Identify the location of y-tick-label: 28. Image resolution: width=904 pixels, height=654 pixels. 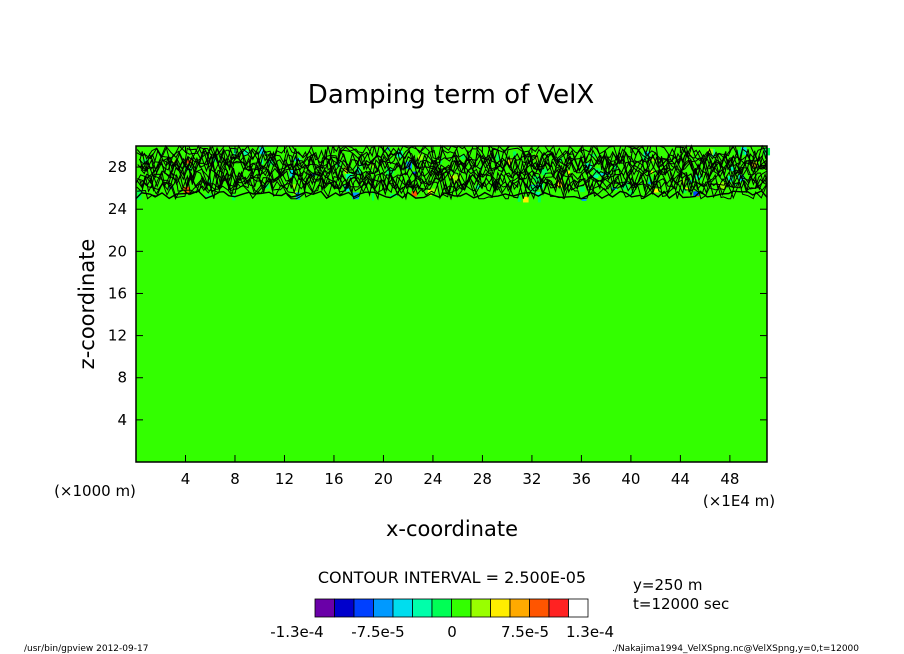
(117, 167).